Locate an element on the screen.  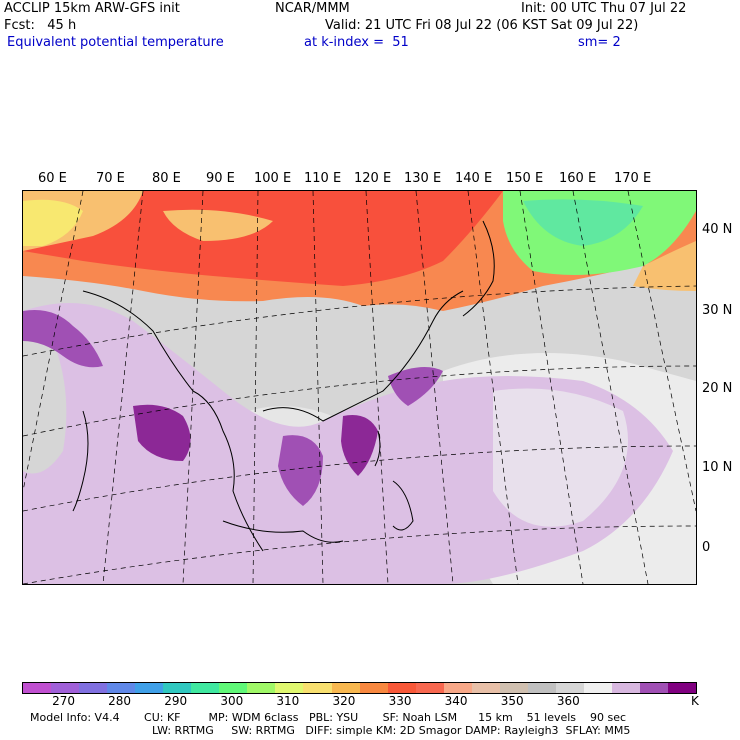
purple-core-bay is located at coordinates (162, 432).